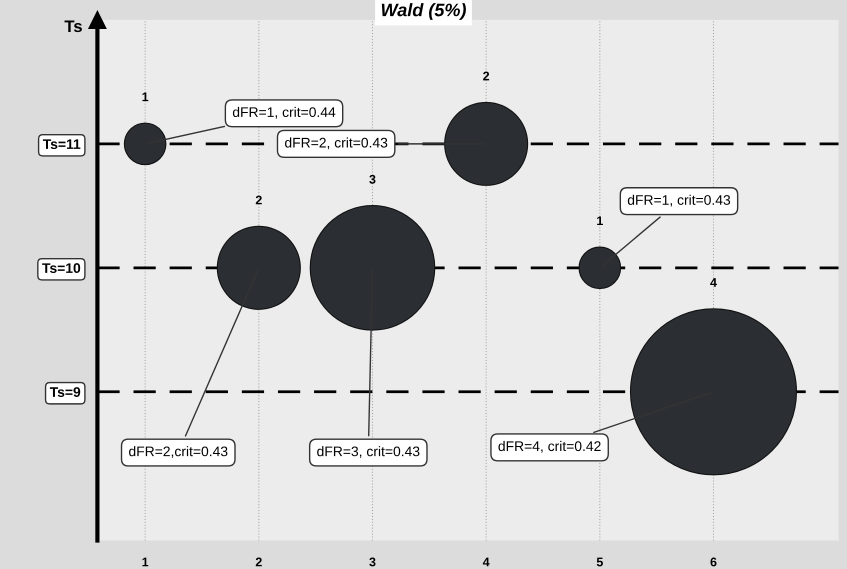  I want to click on annotation: 3, so click(372, 179).